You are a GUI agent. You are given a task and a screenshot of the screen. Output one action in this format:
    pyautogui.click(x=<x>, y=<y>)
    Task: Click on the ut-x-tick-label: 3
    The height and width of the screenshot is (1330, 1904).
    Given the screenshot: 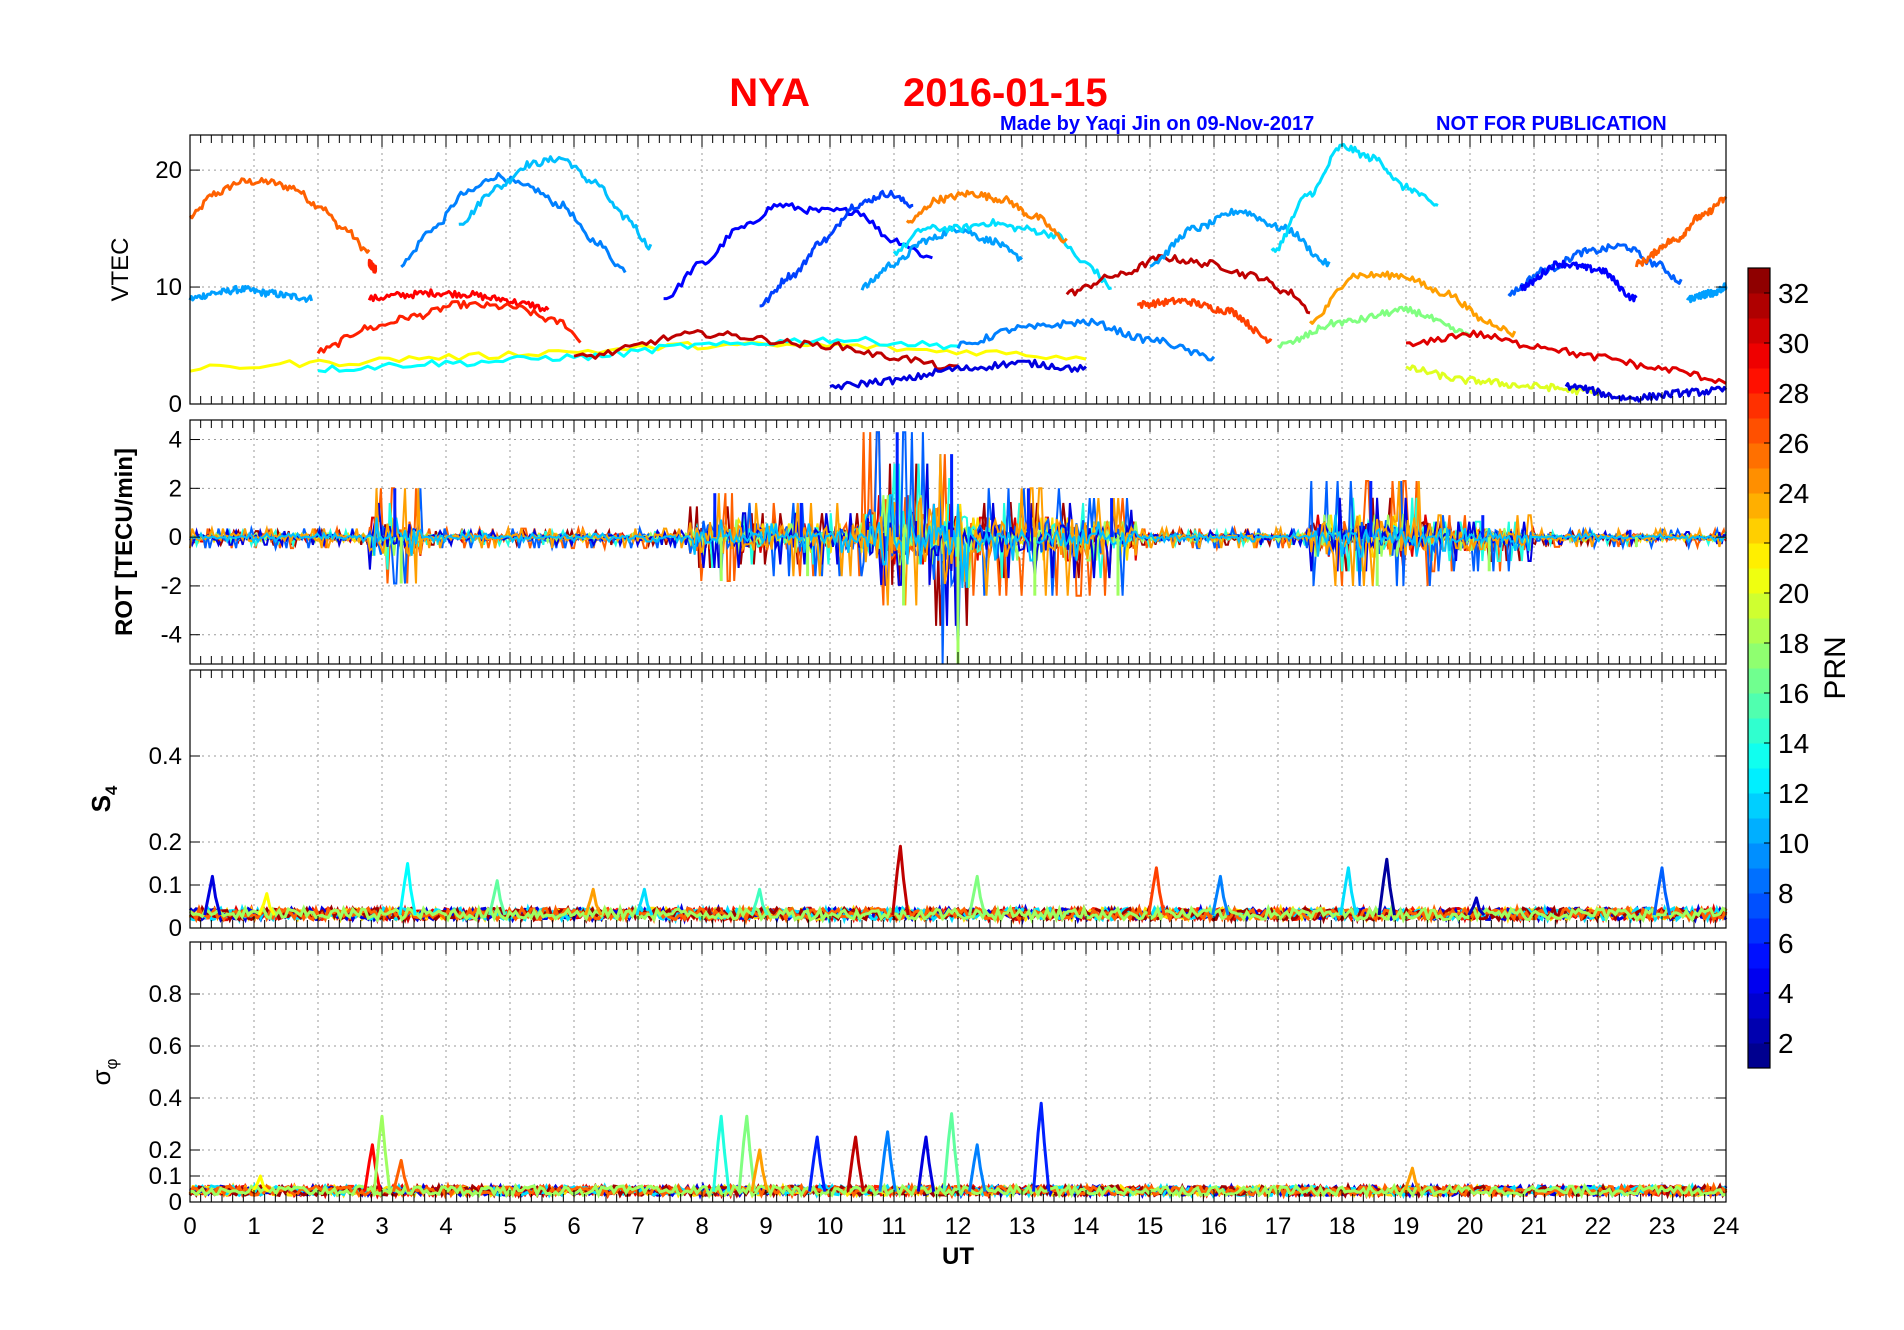 What is the action you would take?
    pyautogui.click(x=381, y=1226)
    